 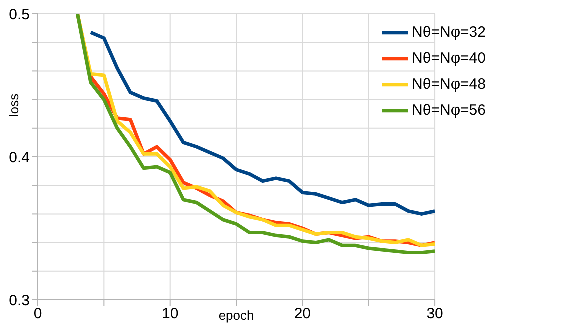 What do you see at coordinates (449, 110) in the screenshot?
I see `legend-label: Nθ=Nφ=56` at bounding box center [449, 110].